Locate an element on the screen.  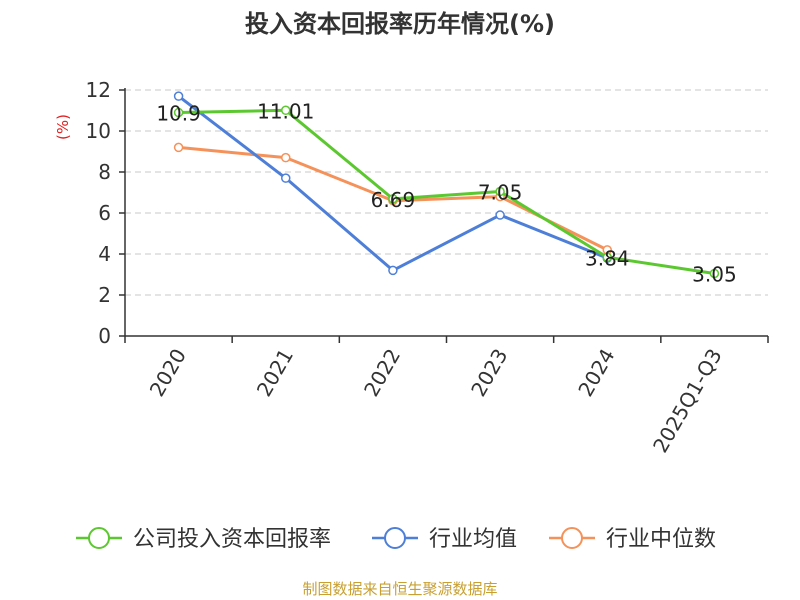
y-tick-label: 6 is located at coordinates (104, 213).